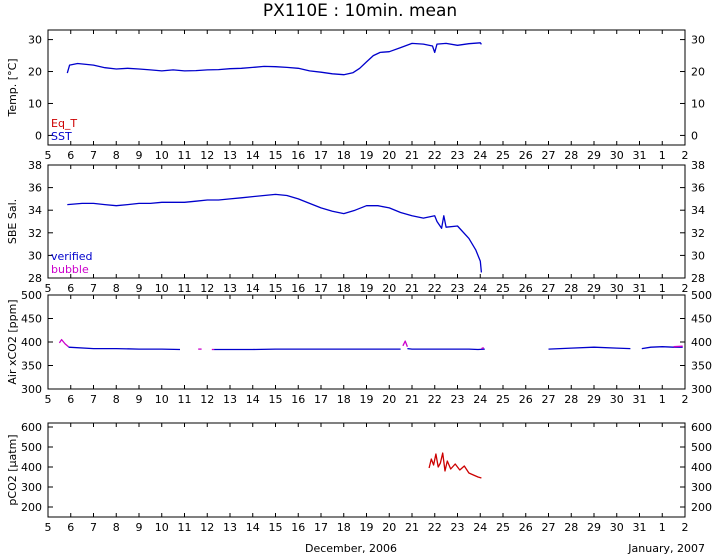 The image size is (719, 558). Describe the element at coordinates (12, 341) in the screenshot. I see `y-axis-label: Air xCO2 [ppm]` at that location.